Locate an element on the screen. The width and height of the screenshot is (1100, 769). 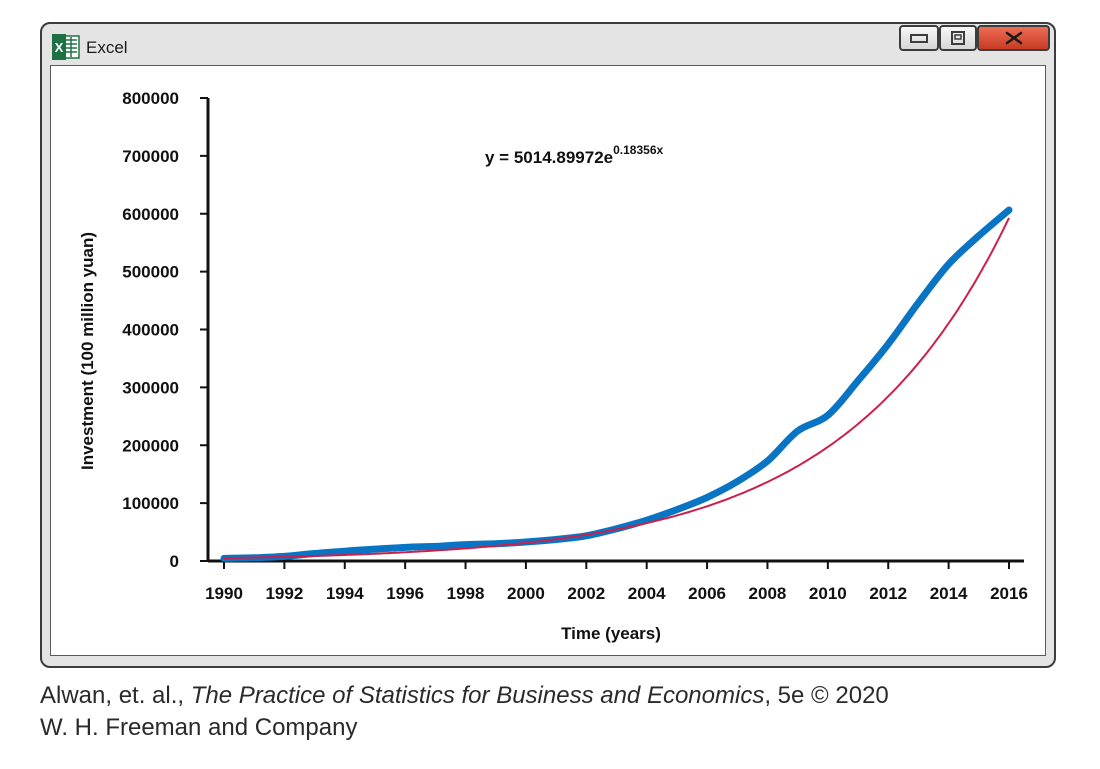
y-tick-label: 300000 is located at coordinates (150, 387).